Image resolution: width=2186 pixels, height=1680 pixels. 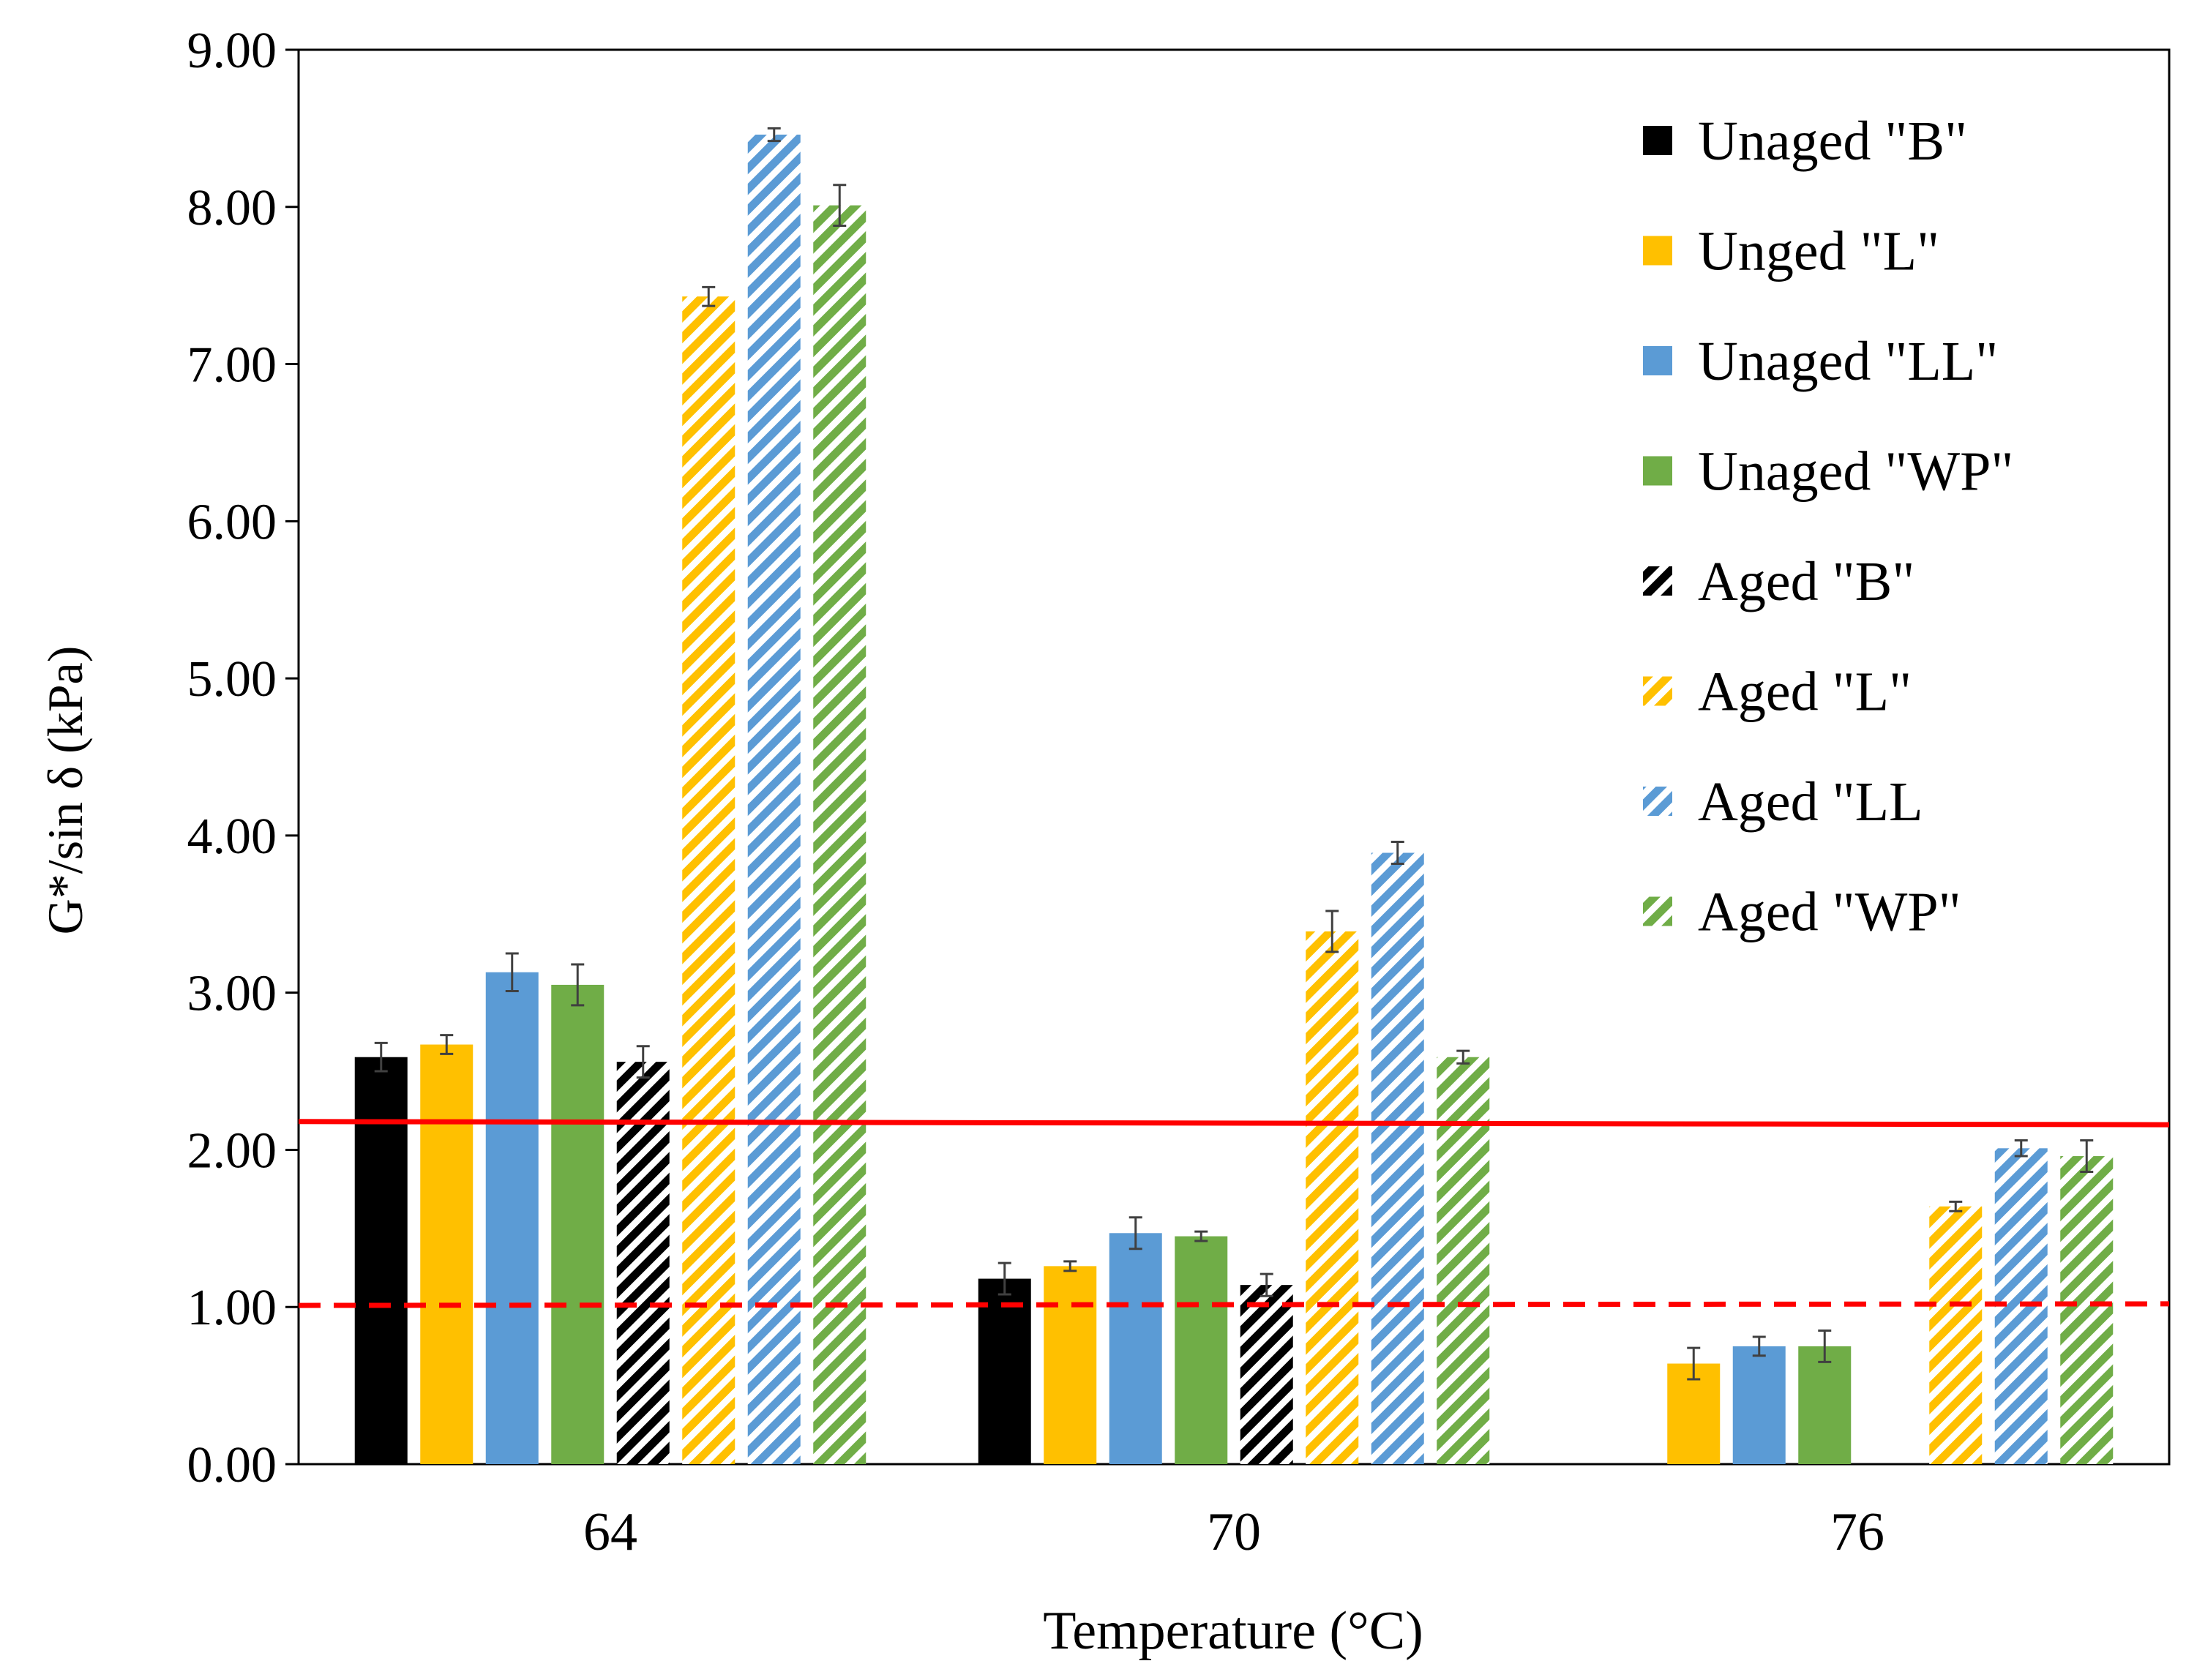 I want to click on y-tick-label: 0.00, so click(x=232, y=1465).